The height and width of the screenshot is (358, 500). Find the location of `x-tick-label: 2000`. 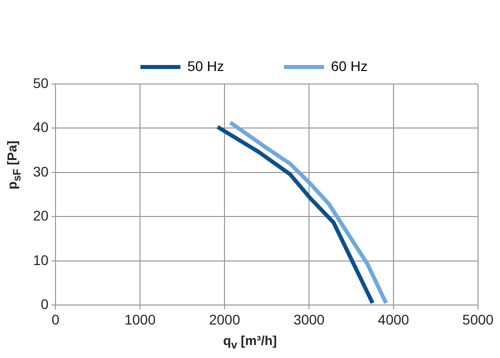

x-tick-label: 2000 is located at coordinates (224, 319).